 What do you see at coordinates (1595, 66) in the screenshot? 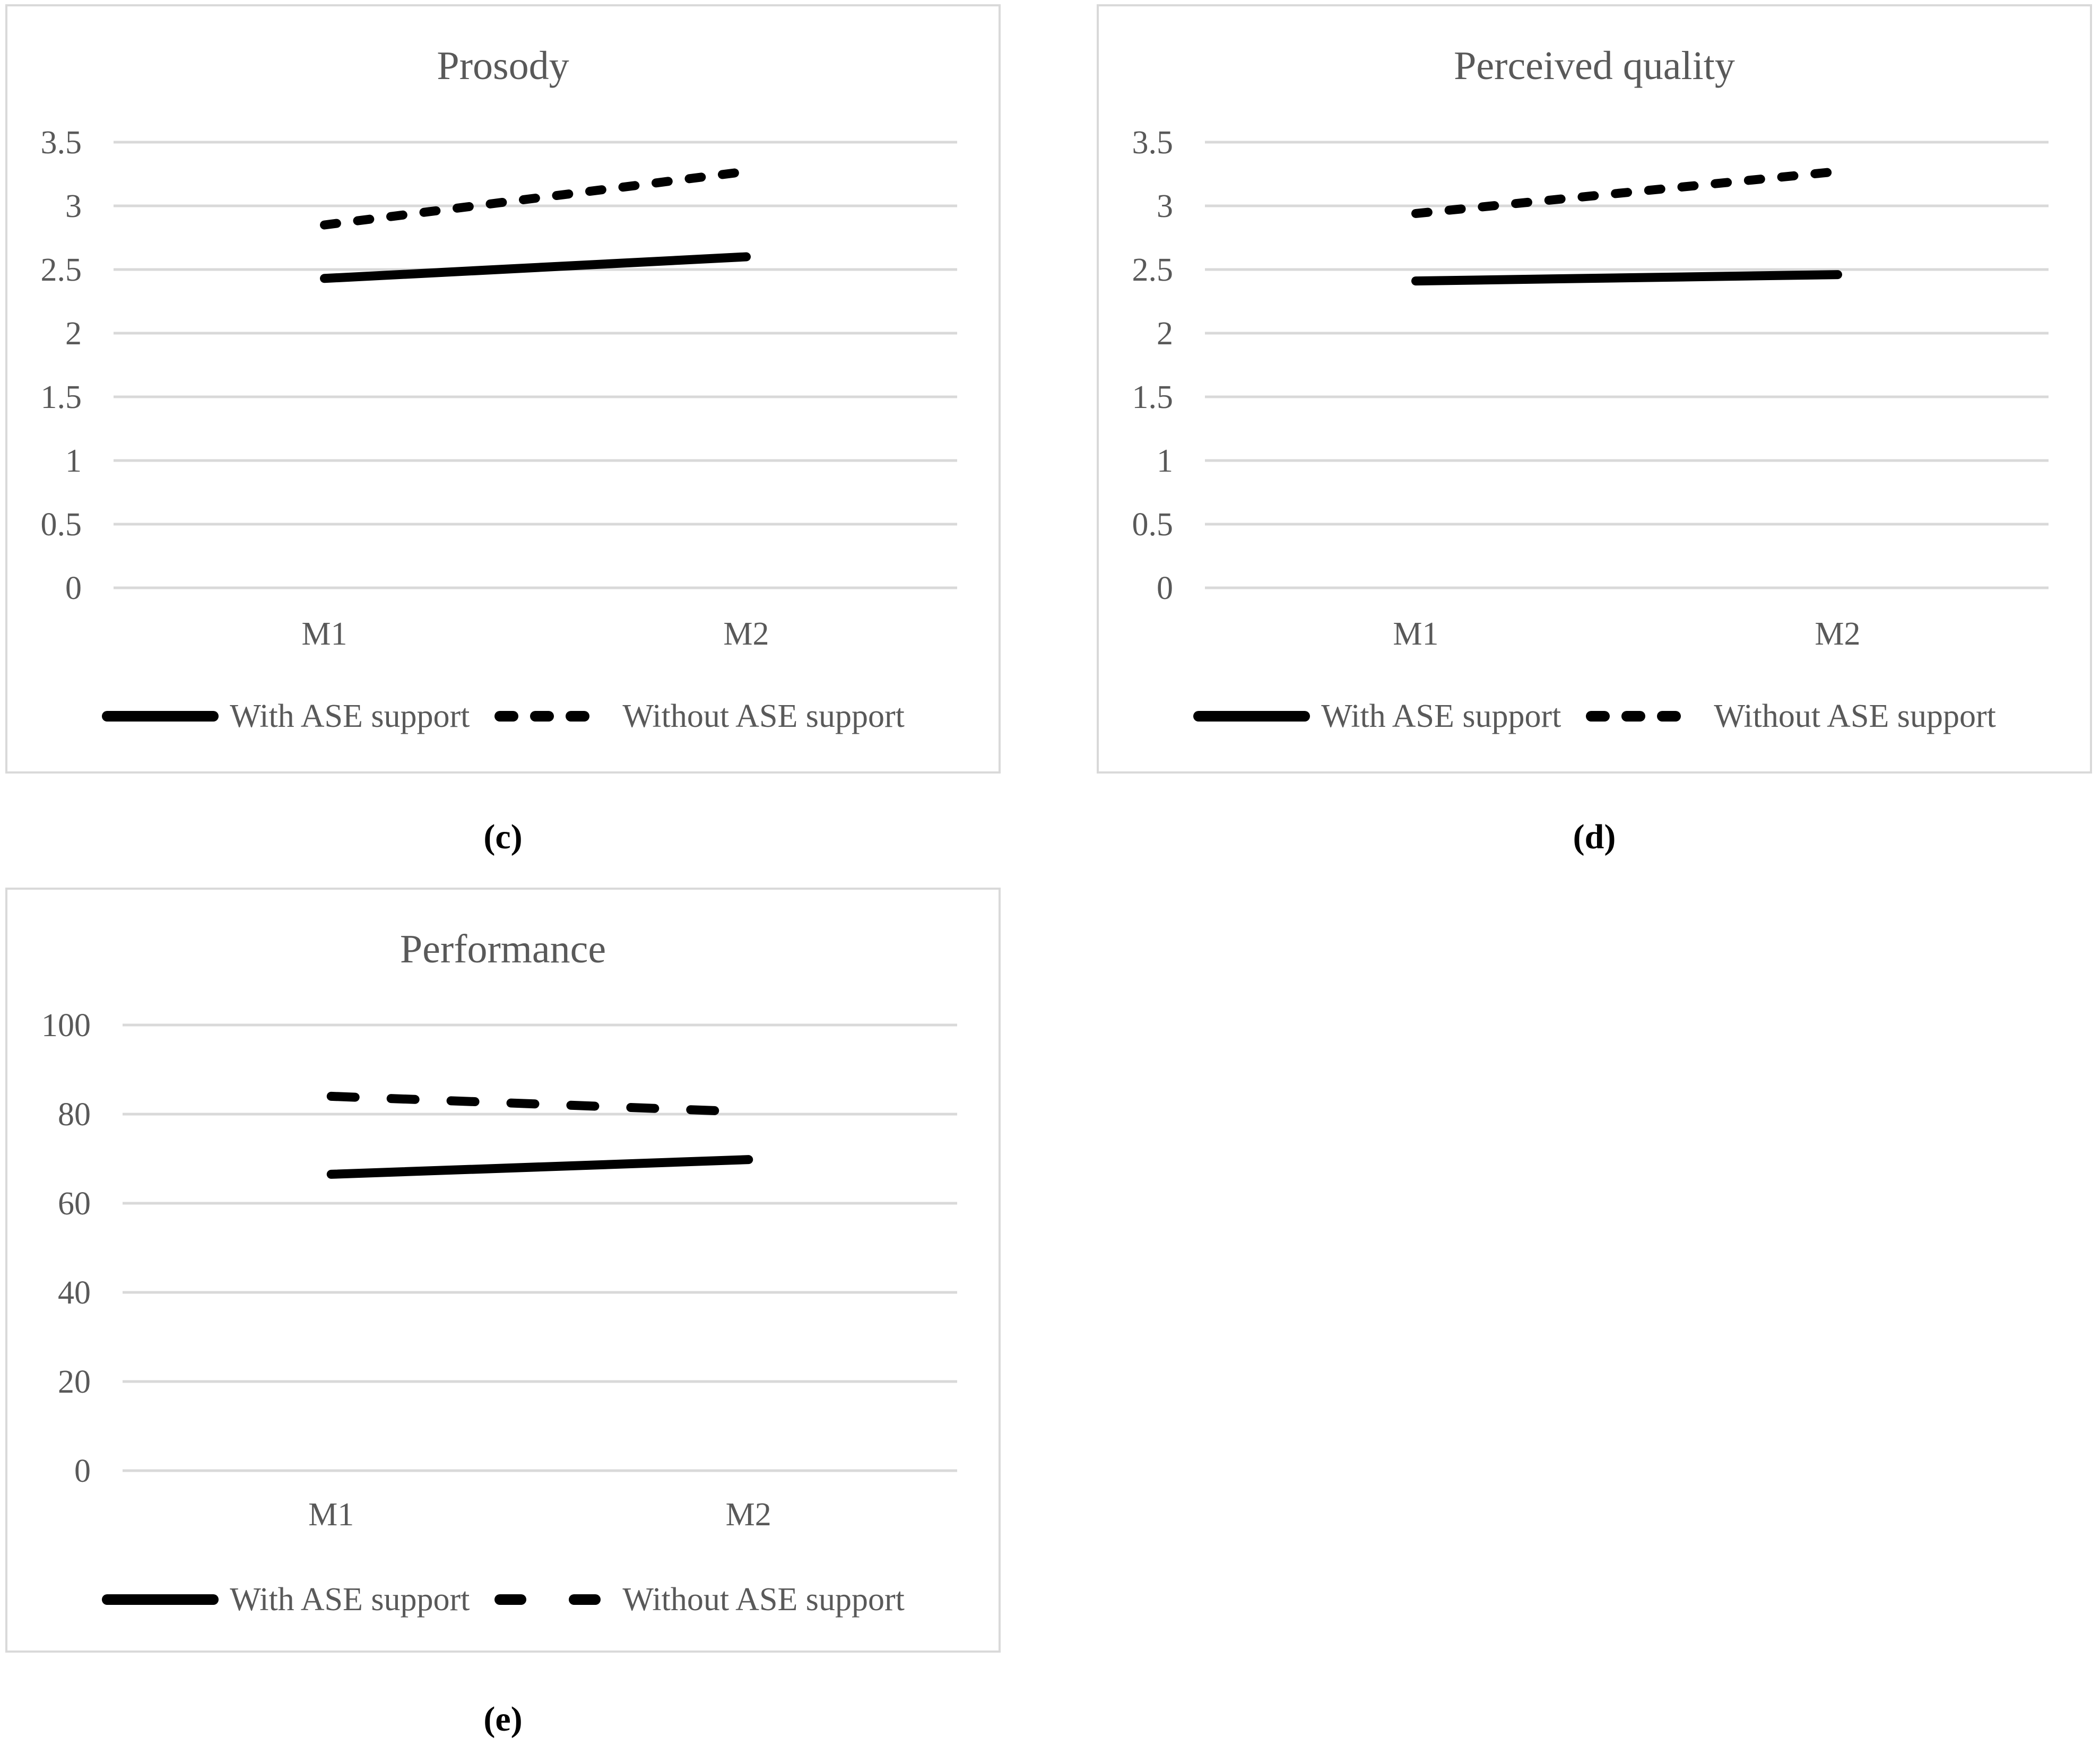
I see `chart-title-perceived-quality: Perceived quality` at bounding box center [1595, 66].